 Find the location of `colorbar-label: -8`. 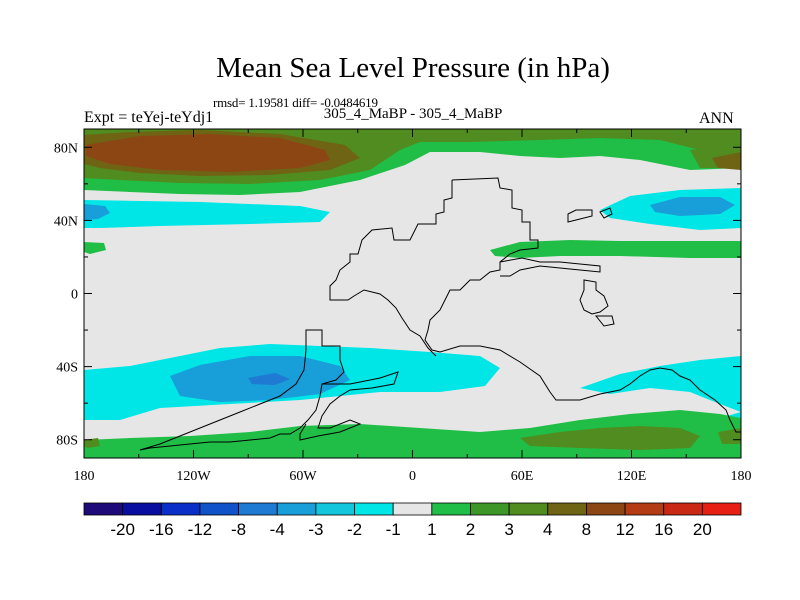

colorbar-label: -8 is located at coordinates (238, 529).